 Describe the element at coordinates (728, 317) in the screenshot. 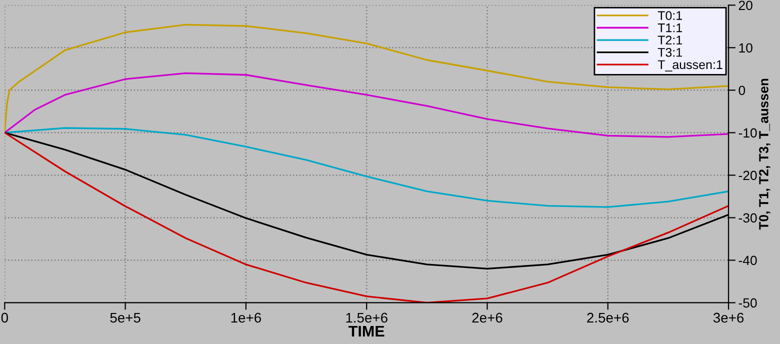

I see `x-tick-label: 3e+6` at that location.